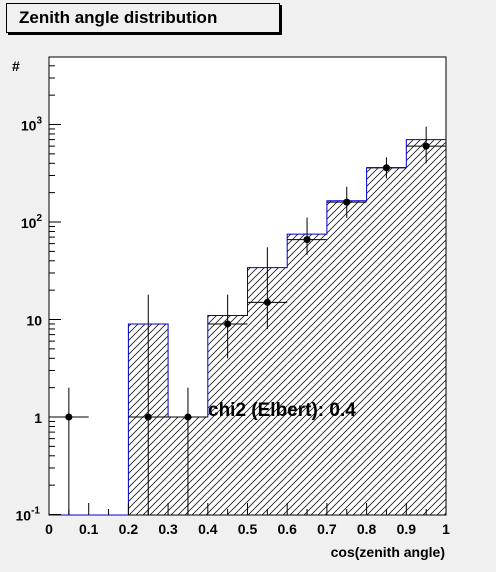  Describe the element at coordinates (407, 529) in the screenshot. I see `x-tick-label: 0.9` at that location.